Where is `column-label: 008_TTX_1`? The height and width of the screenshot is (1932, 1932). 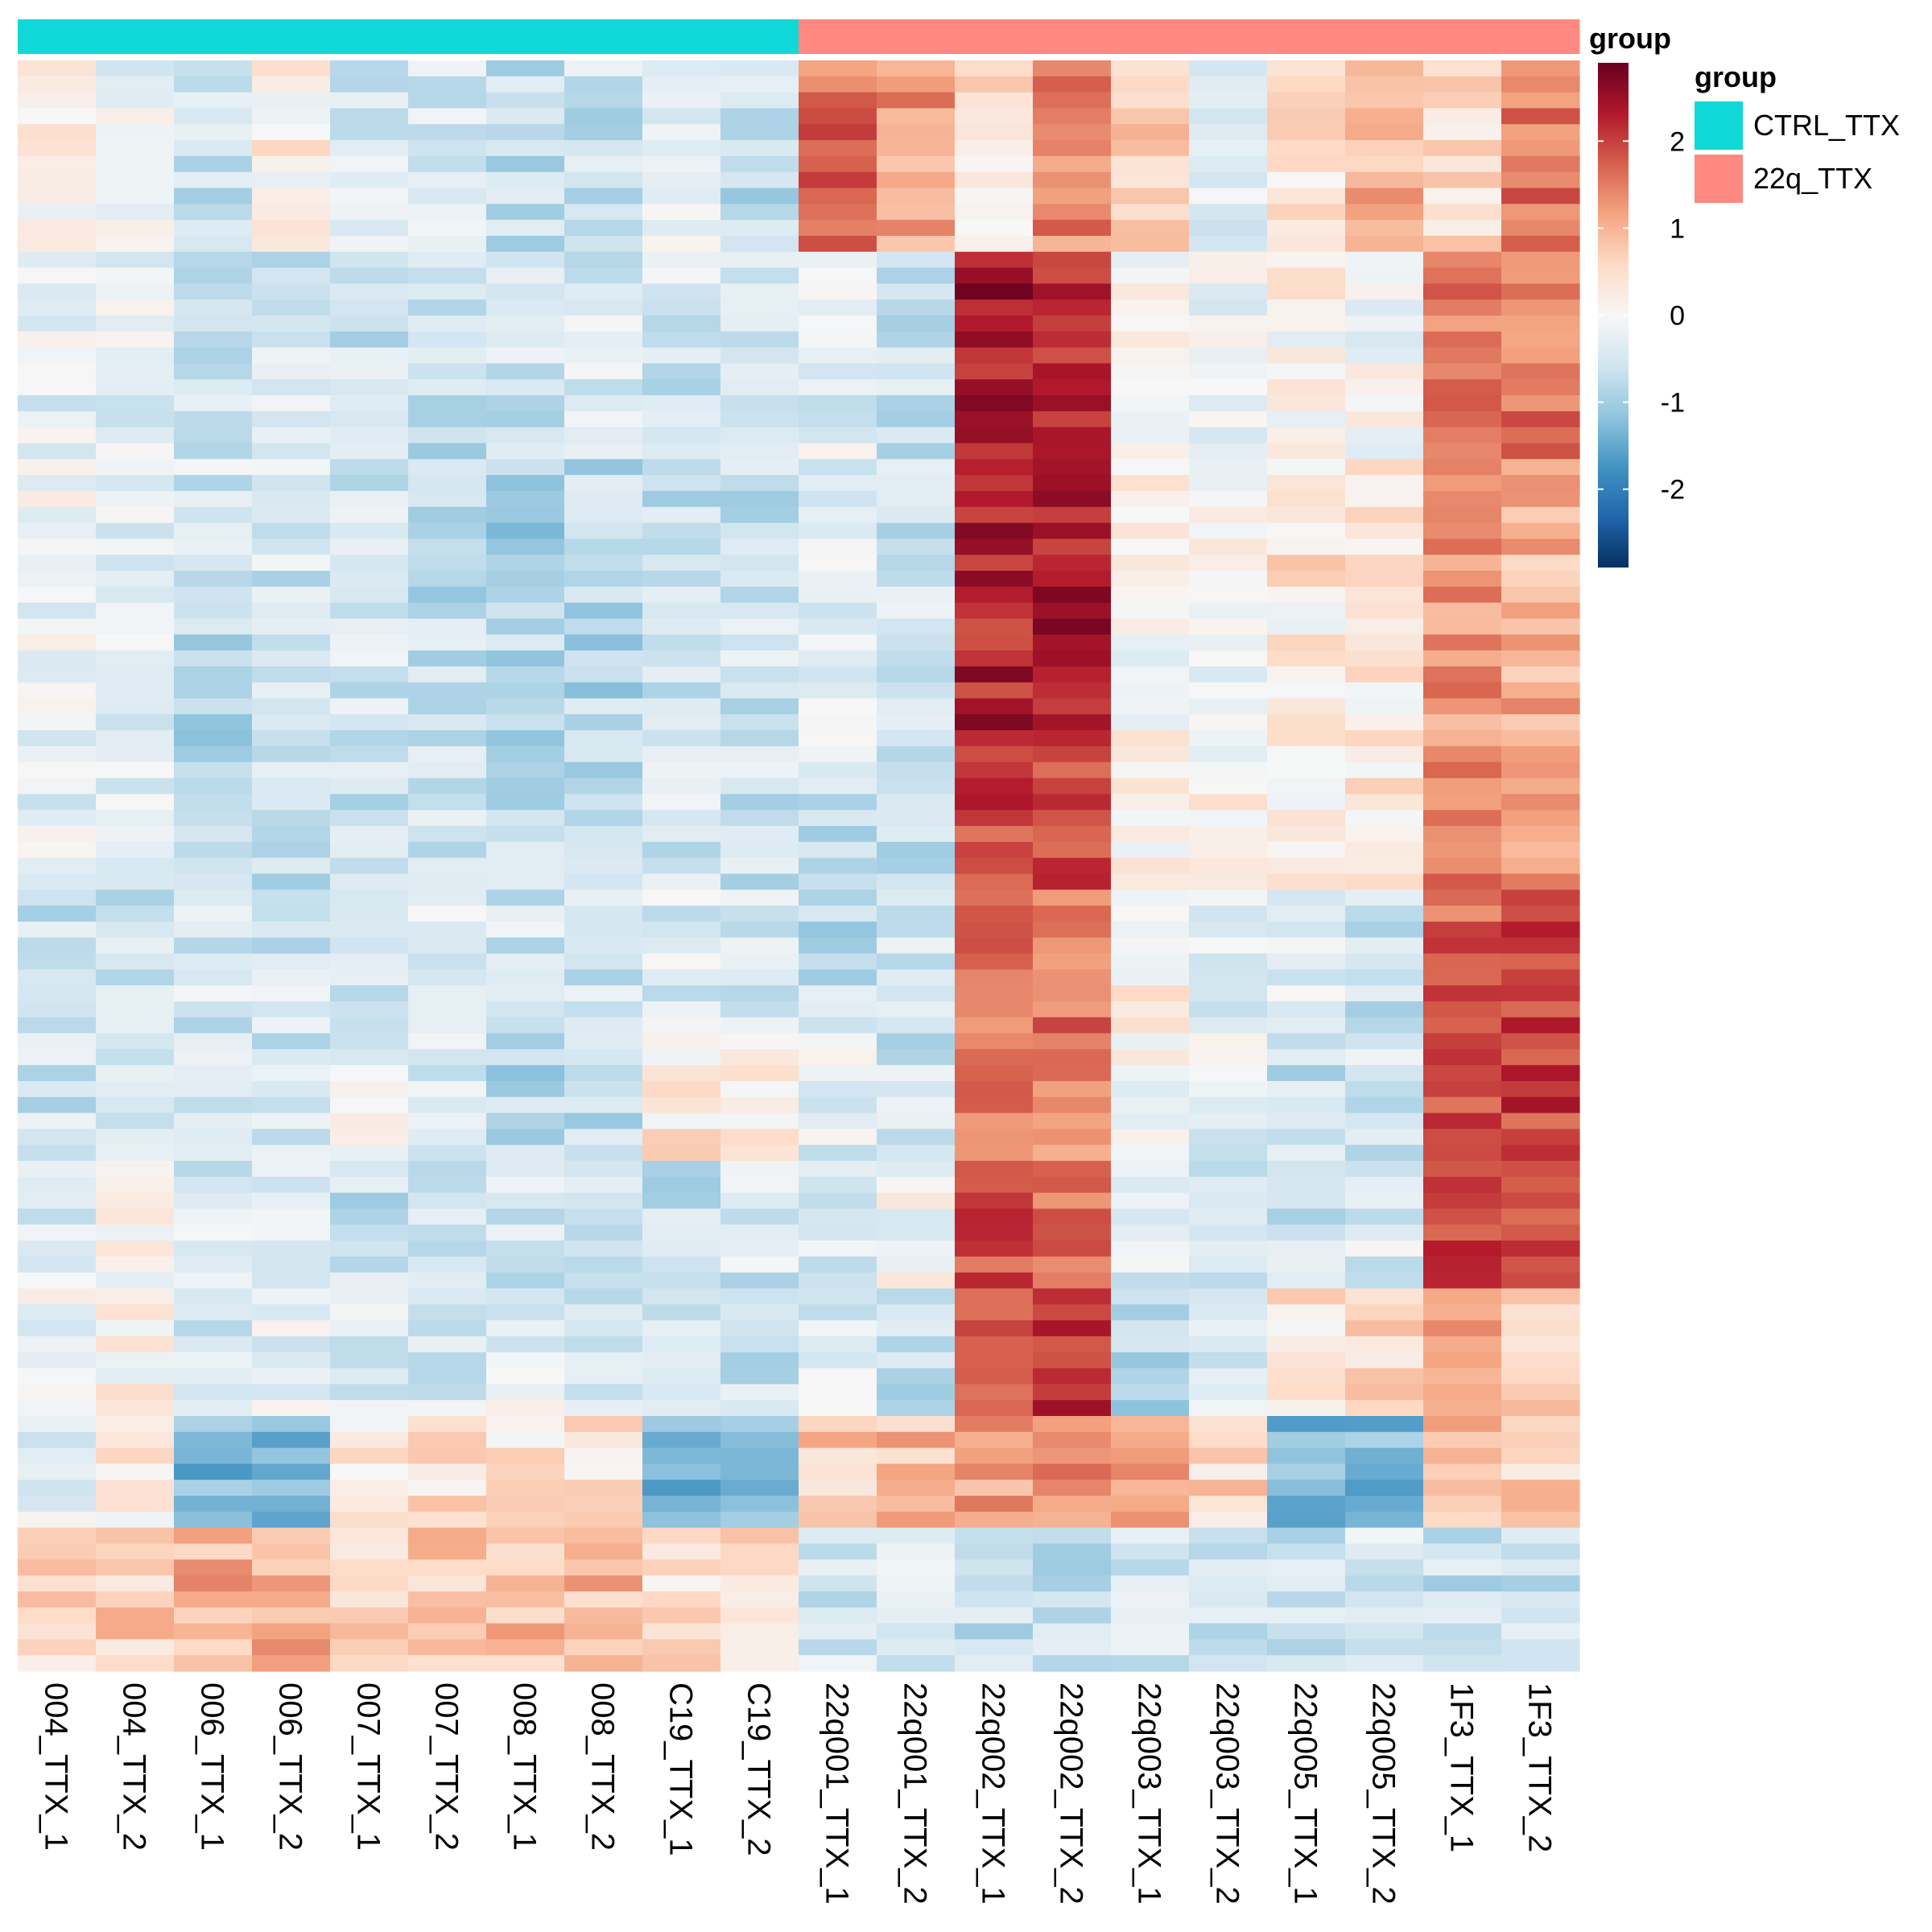 column-label: 008_TTX_1 is located at coordinates (525, 1767).